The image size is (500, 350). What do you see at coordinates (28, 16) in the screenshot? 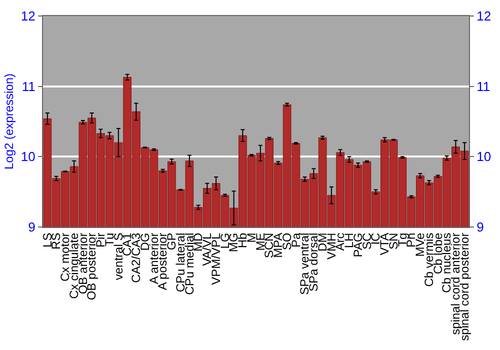
I see `y-tick-label: 12` at bounding box center [28, 16].